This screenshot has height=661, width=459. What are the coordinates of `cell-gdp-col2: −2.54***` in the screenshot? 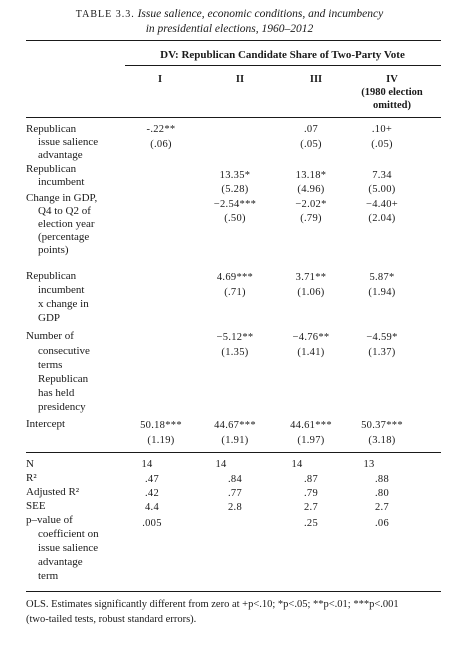 It's located at (235, 204).